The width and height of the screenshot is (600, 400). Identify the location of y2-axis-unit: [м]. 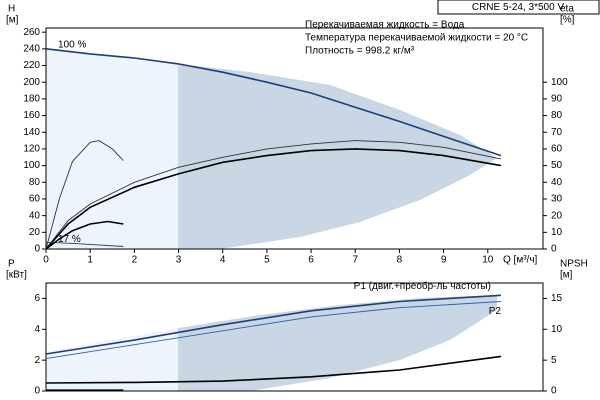
(566, 275).